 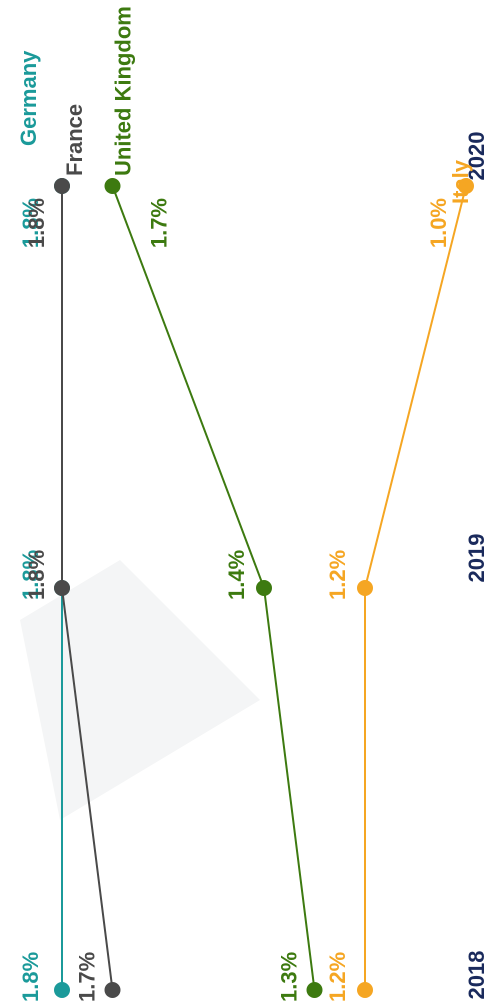 I want to click on year-label: 2019, so click(x=476, y=558).